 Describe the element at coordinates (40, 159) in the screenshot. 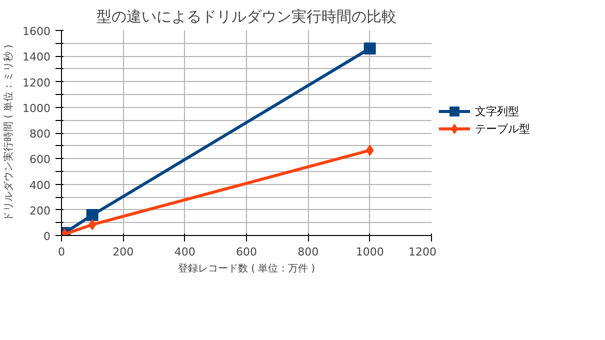

I see `y-tick-label: 600` at that location.